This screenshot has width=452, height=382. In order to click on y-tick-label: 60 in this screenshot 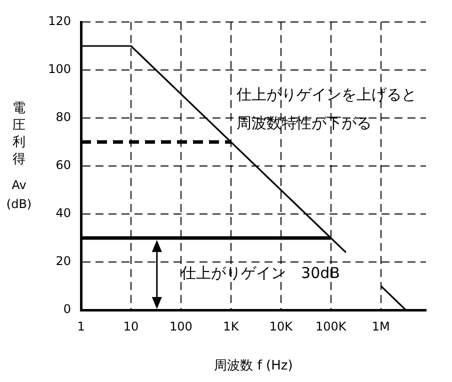, I will do `click(63, 165)`.